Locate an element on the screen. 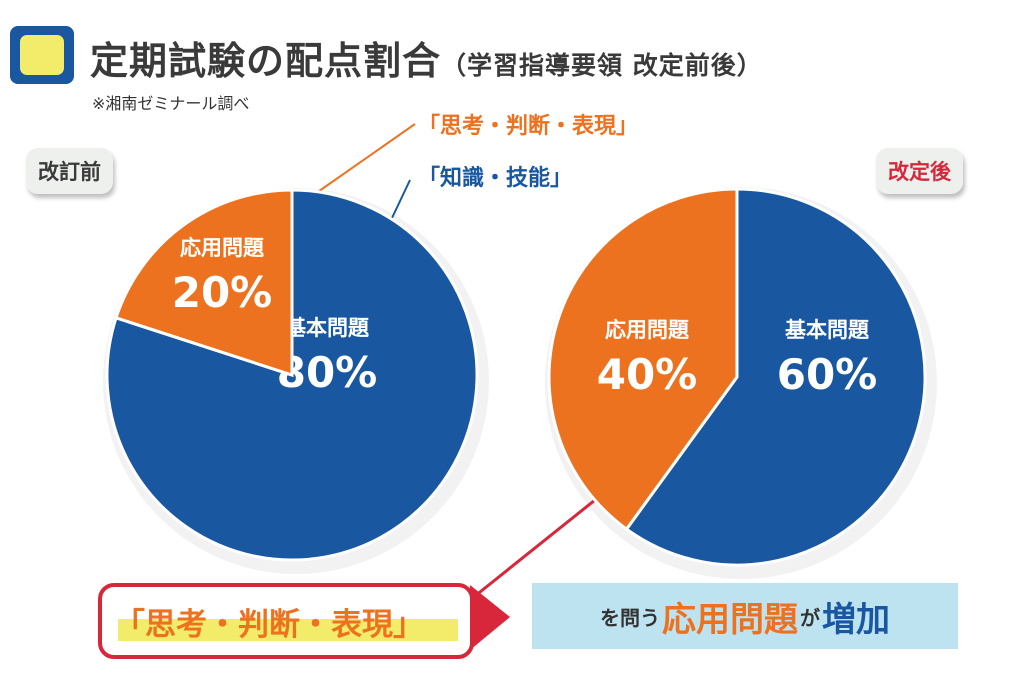 This screenshot has width=1024, height=692. slice-value: 40% is located at coordinates (647, 374).